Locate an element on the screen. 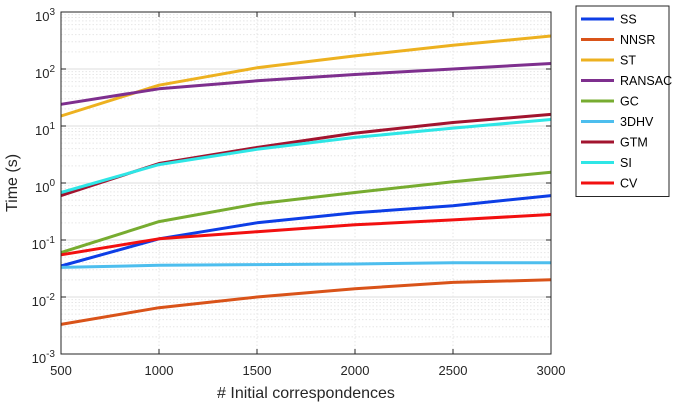 This screenshot has height=406, width=675. legend-label-st: ST is located at coordinates (628, 61).